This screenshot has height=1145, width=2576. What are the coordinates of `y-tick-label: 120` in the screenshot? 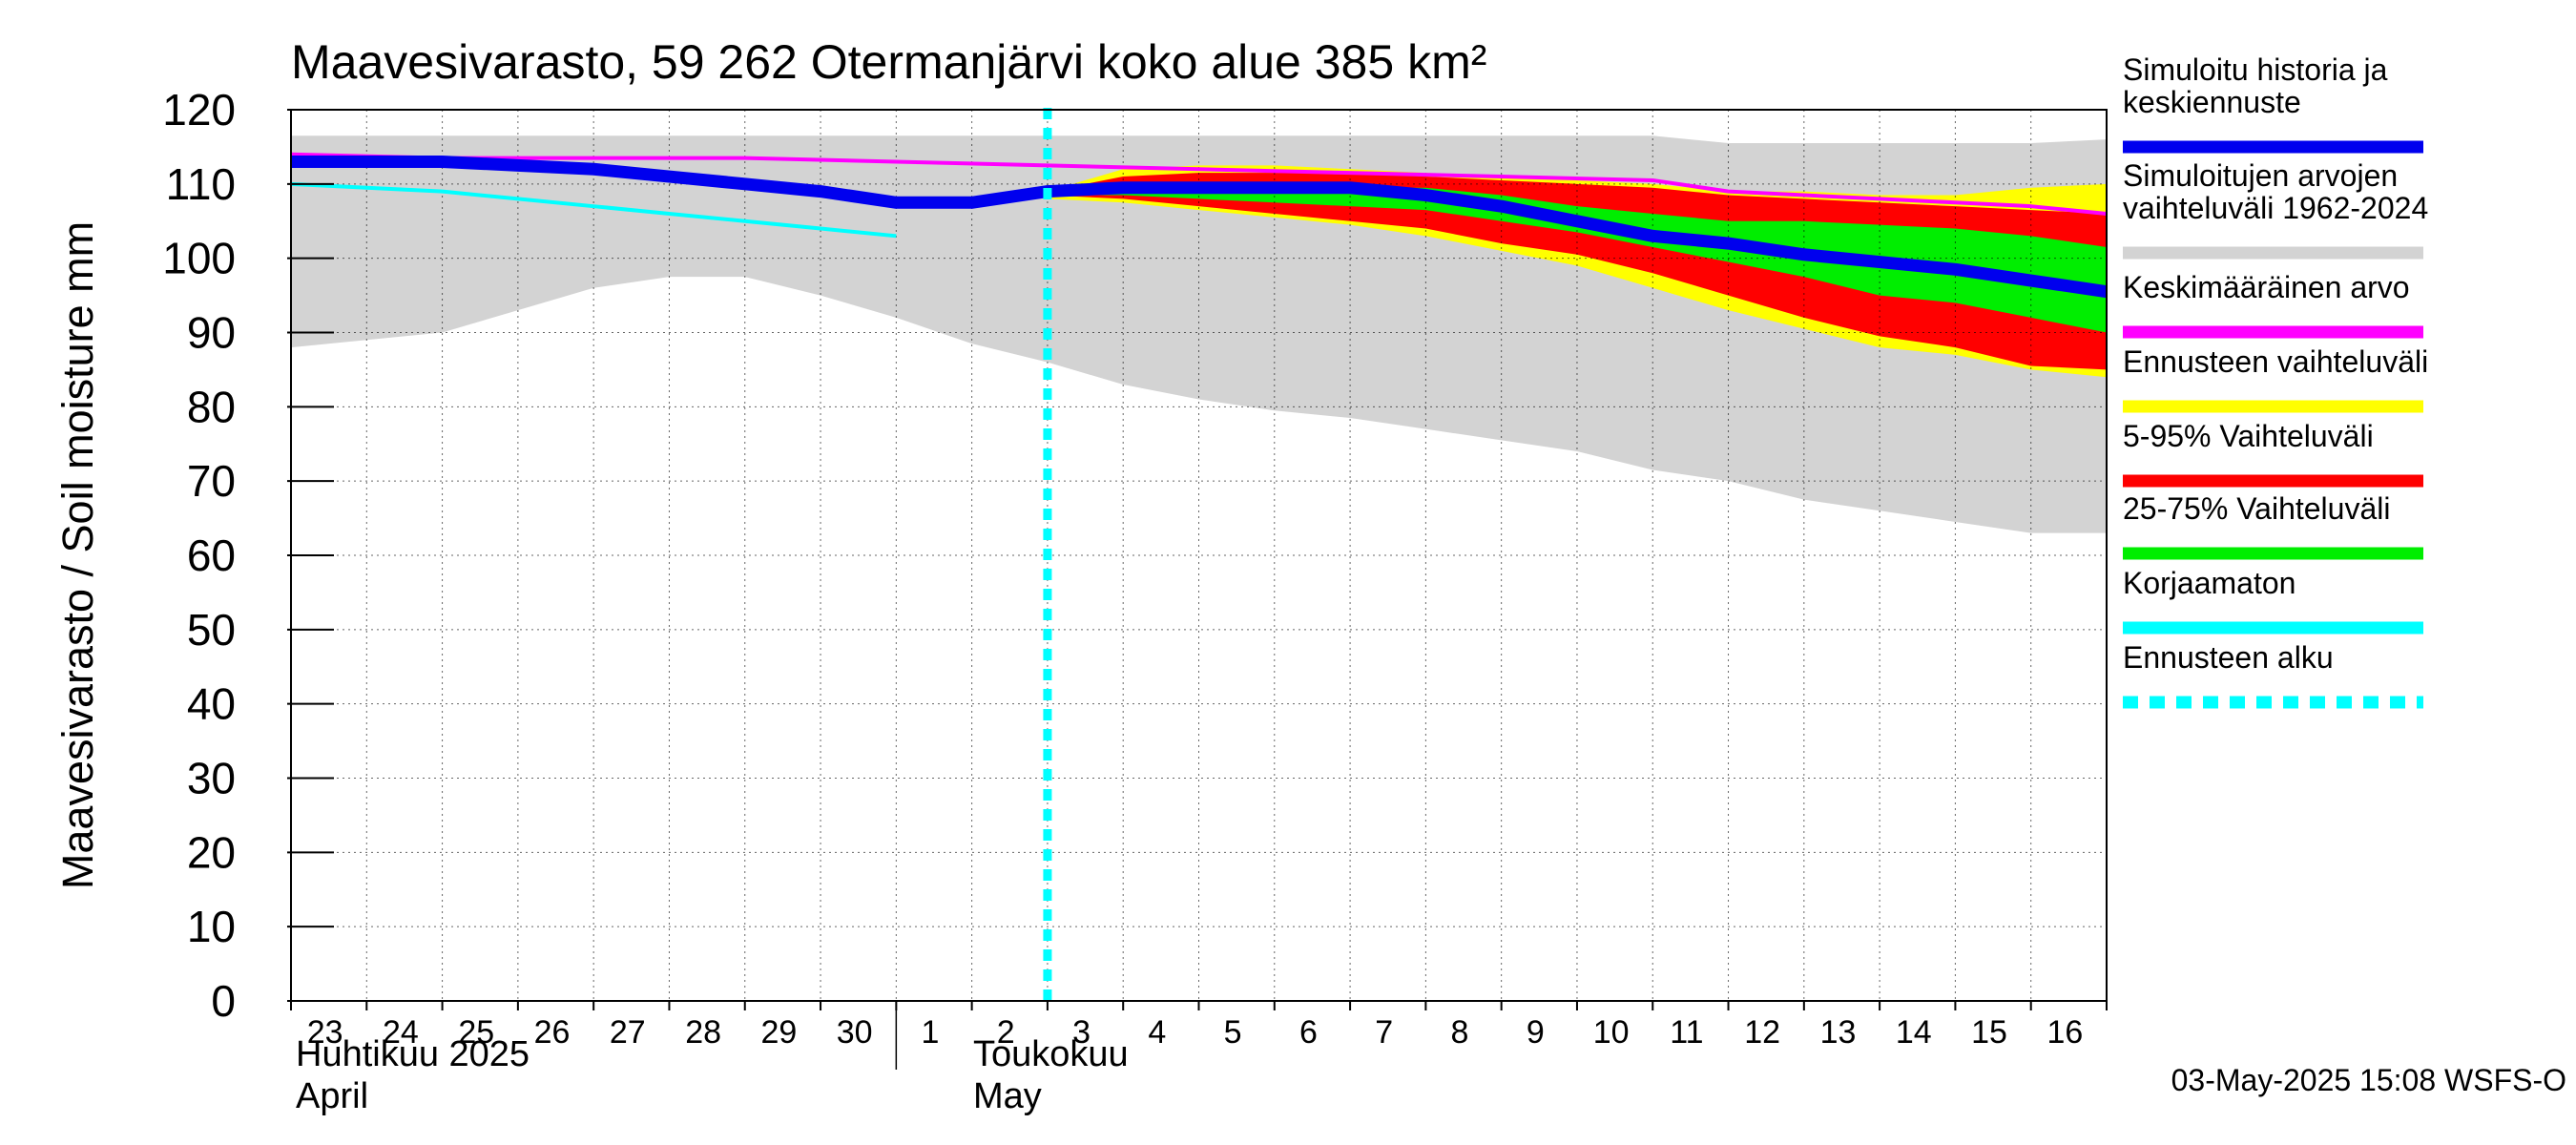 It's located at (199, 110).